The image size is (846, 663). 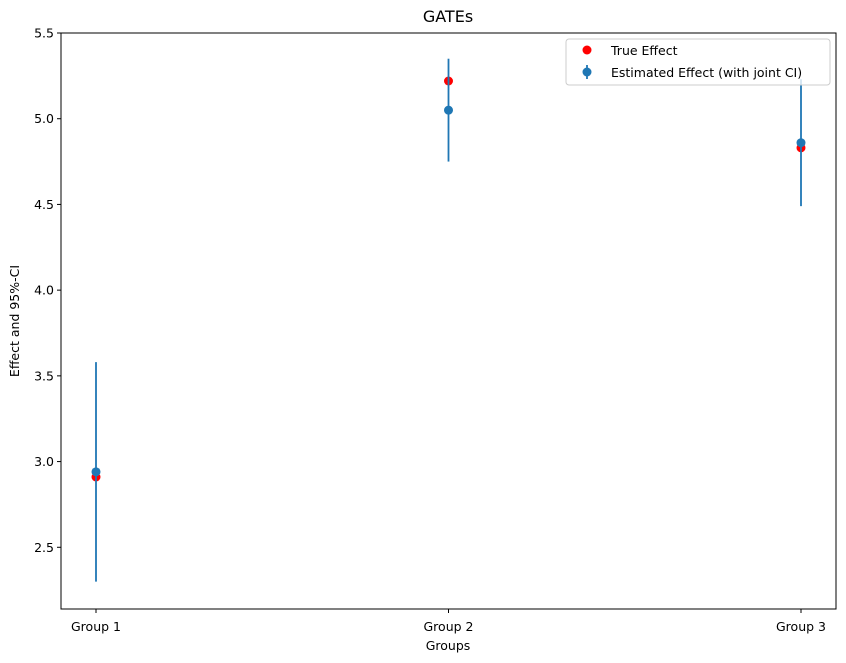 I want to click on y-tick-label: 4.5, so click(x=44, y=204).